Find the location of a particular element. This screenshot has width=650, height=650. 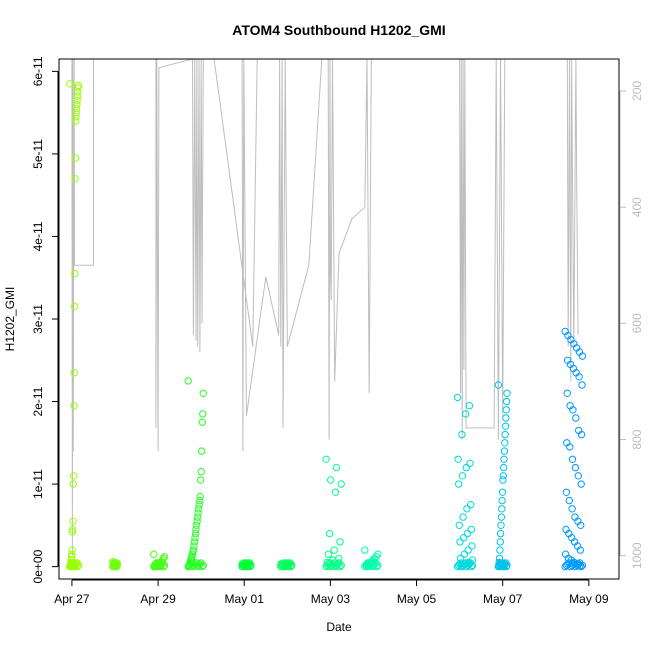

secondary-tick-label: 800 is located at coordinates (637, 439).